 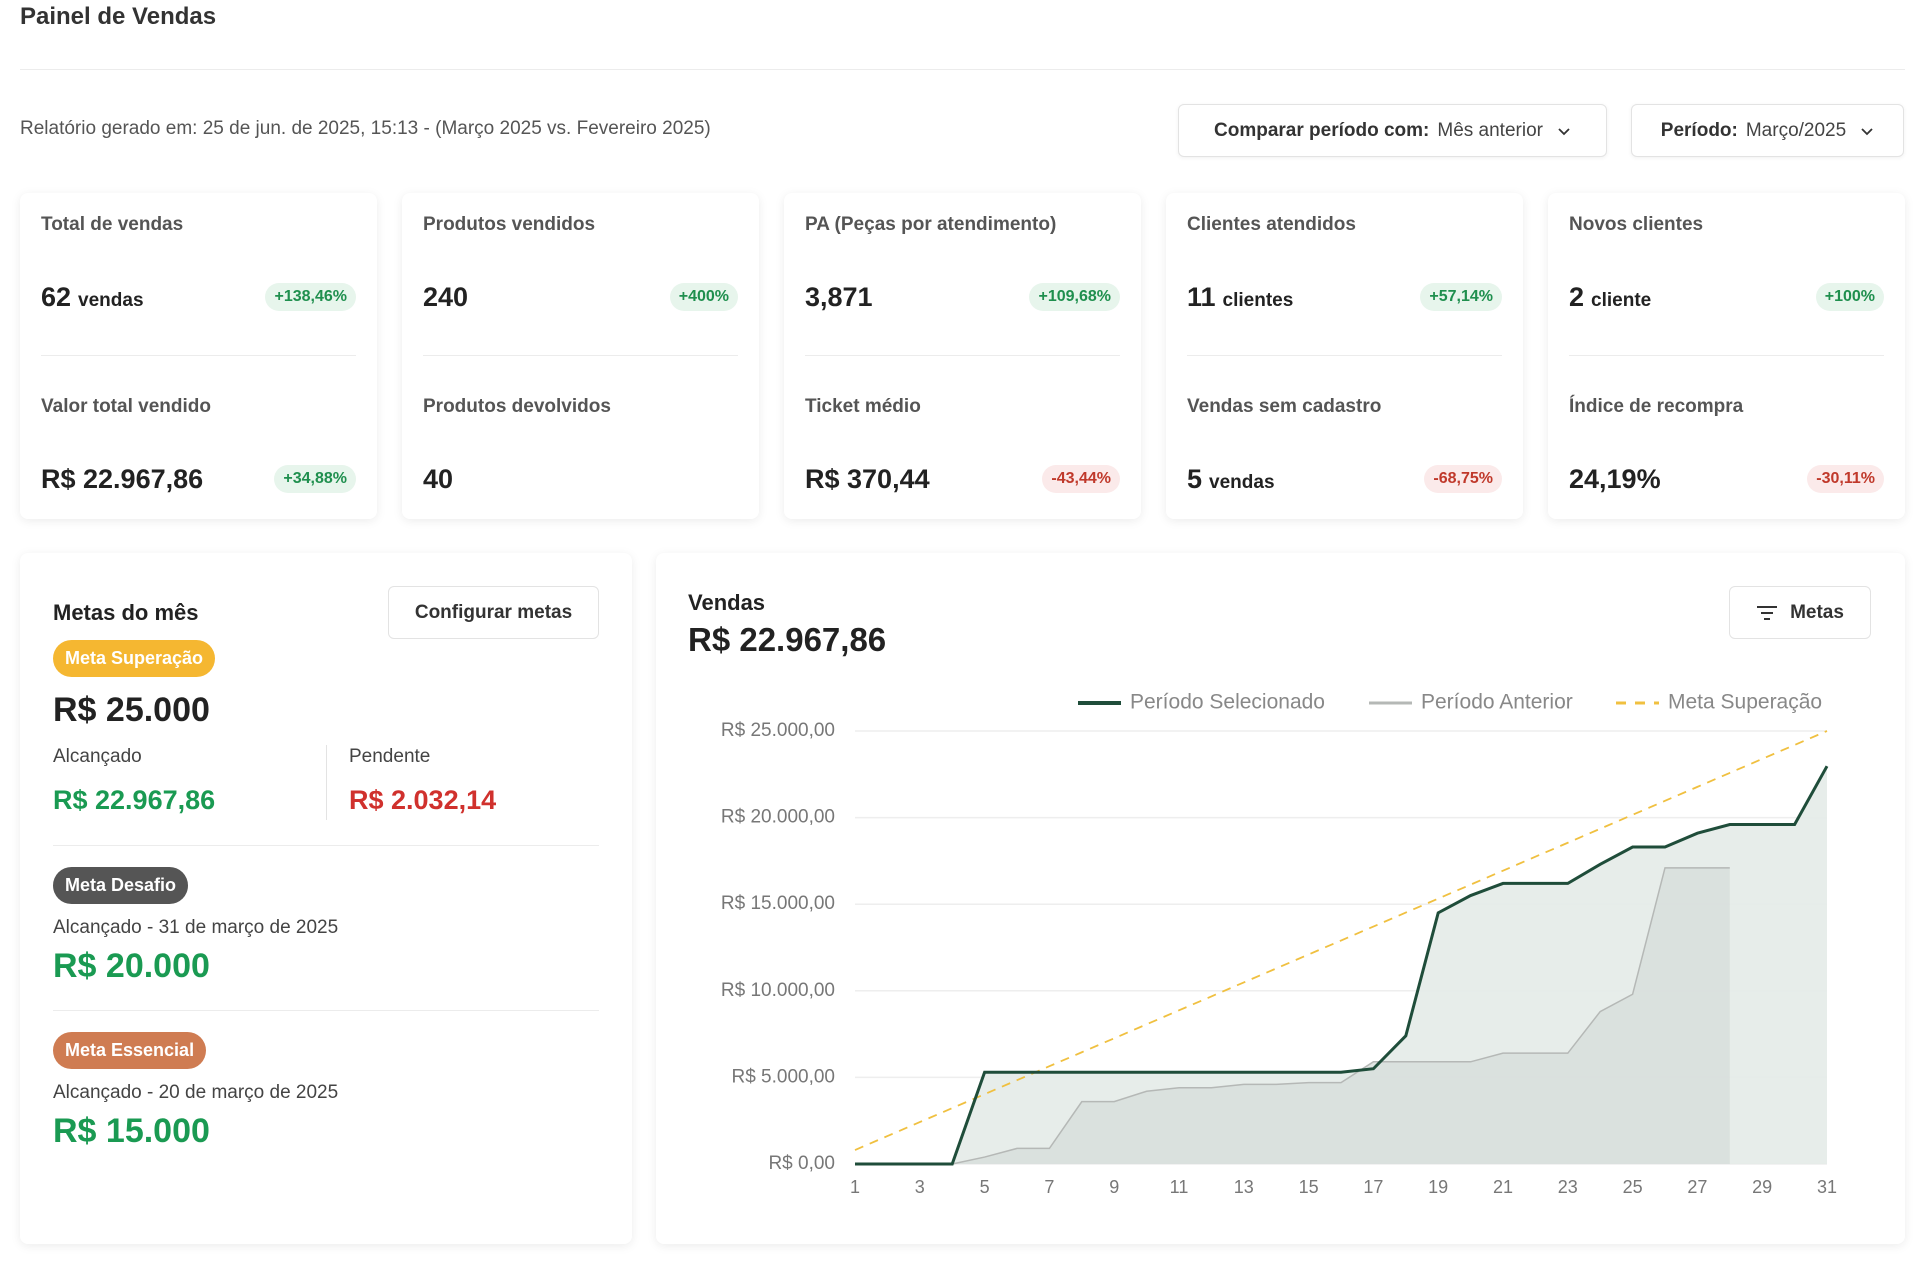 What do you see at coordinates (196, 1092) in the screenshot?
I see `goal-note: Alcançado - 20 de março de 2025` at bounding box center [196, 1092].